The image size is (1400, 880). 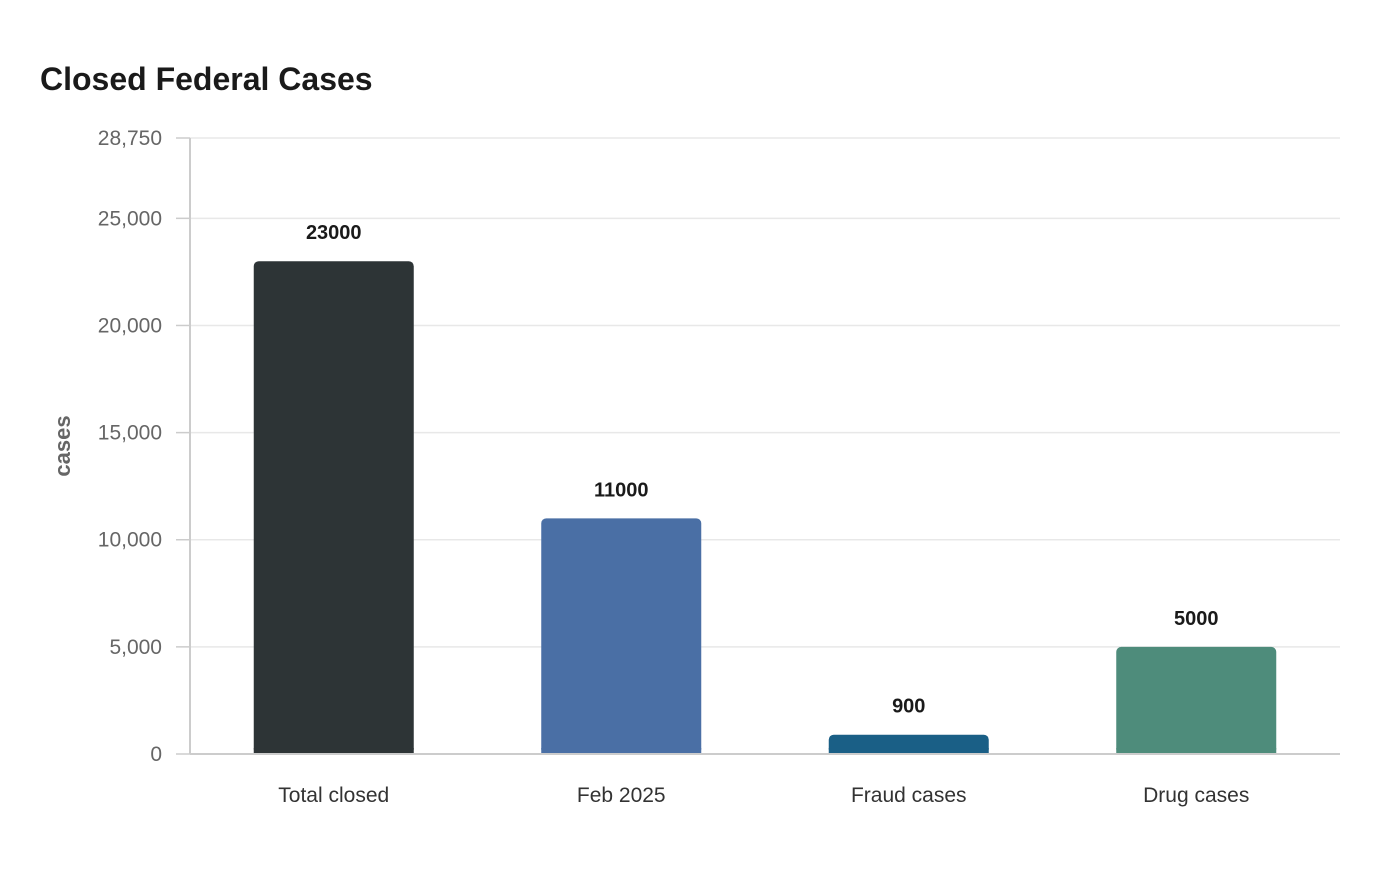 I want to click on y-tick-label: 25,000, so click(x=130, y=218).